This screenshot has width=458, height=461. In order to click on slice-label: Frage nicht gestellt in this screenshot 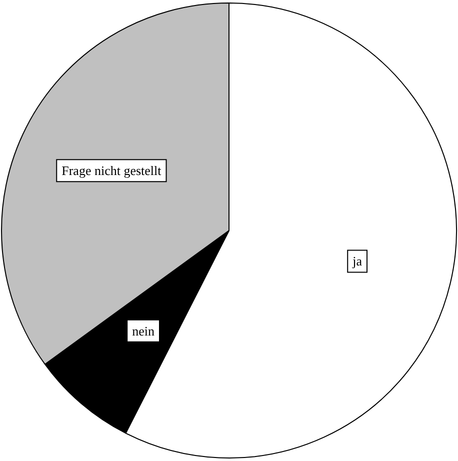, I will do `click(112, 170)`.